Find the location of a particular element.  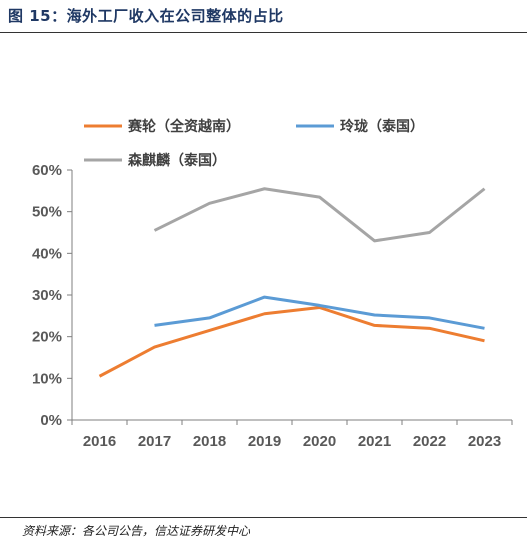

x-tick-label: 2022 is located at coordinates (429, 441).